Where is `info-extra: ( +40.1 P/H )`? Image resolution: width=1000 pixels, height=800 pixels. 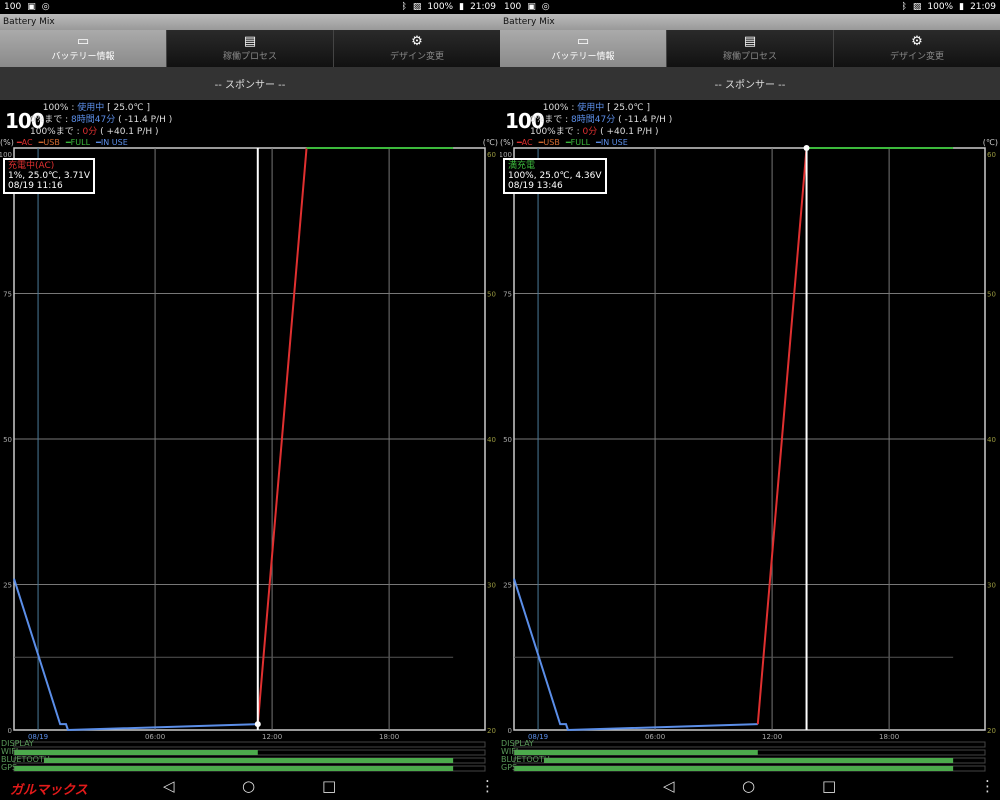 info-extra: ( +40.1 P/H ) is located at coordinates (628, 132).